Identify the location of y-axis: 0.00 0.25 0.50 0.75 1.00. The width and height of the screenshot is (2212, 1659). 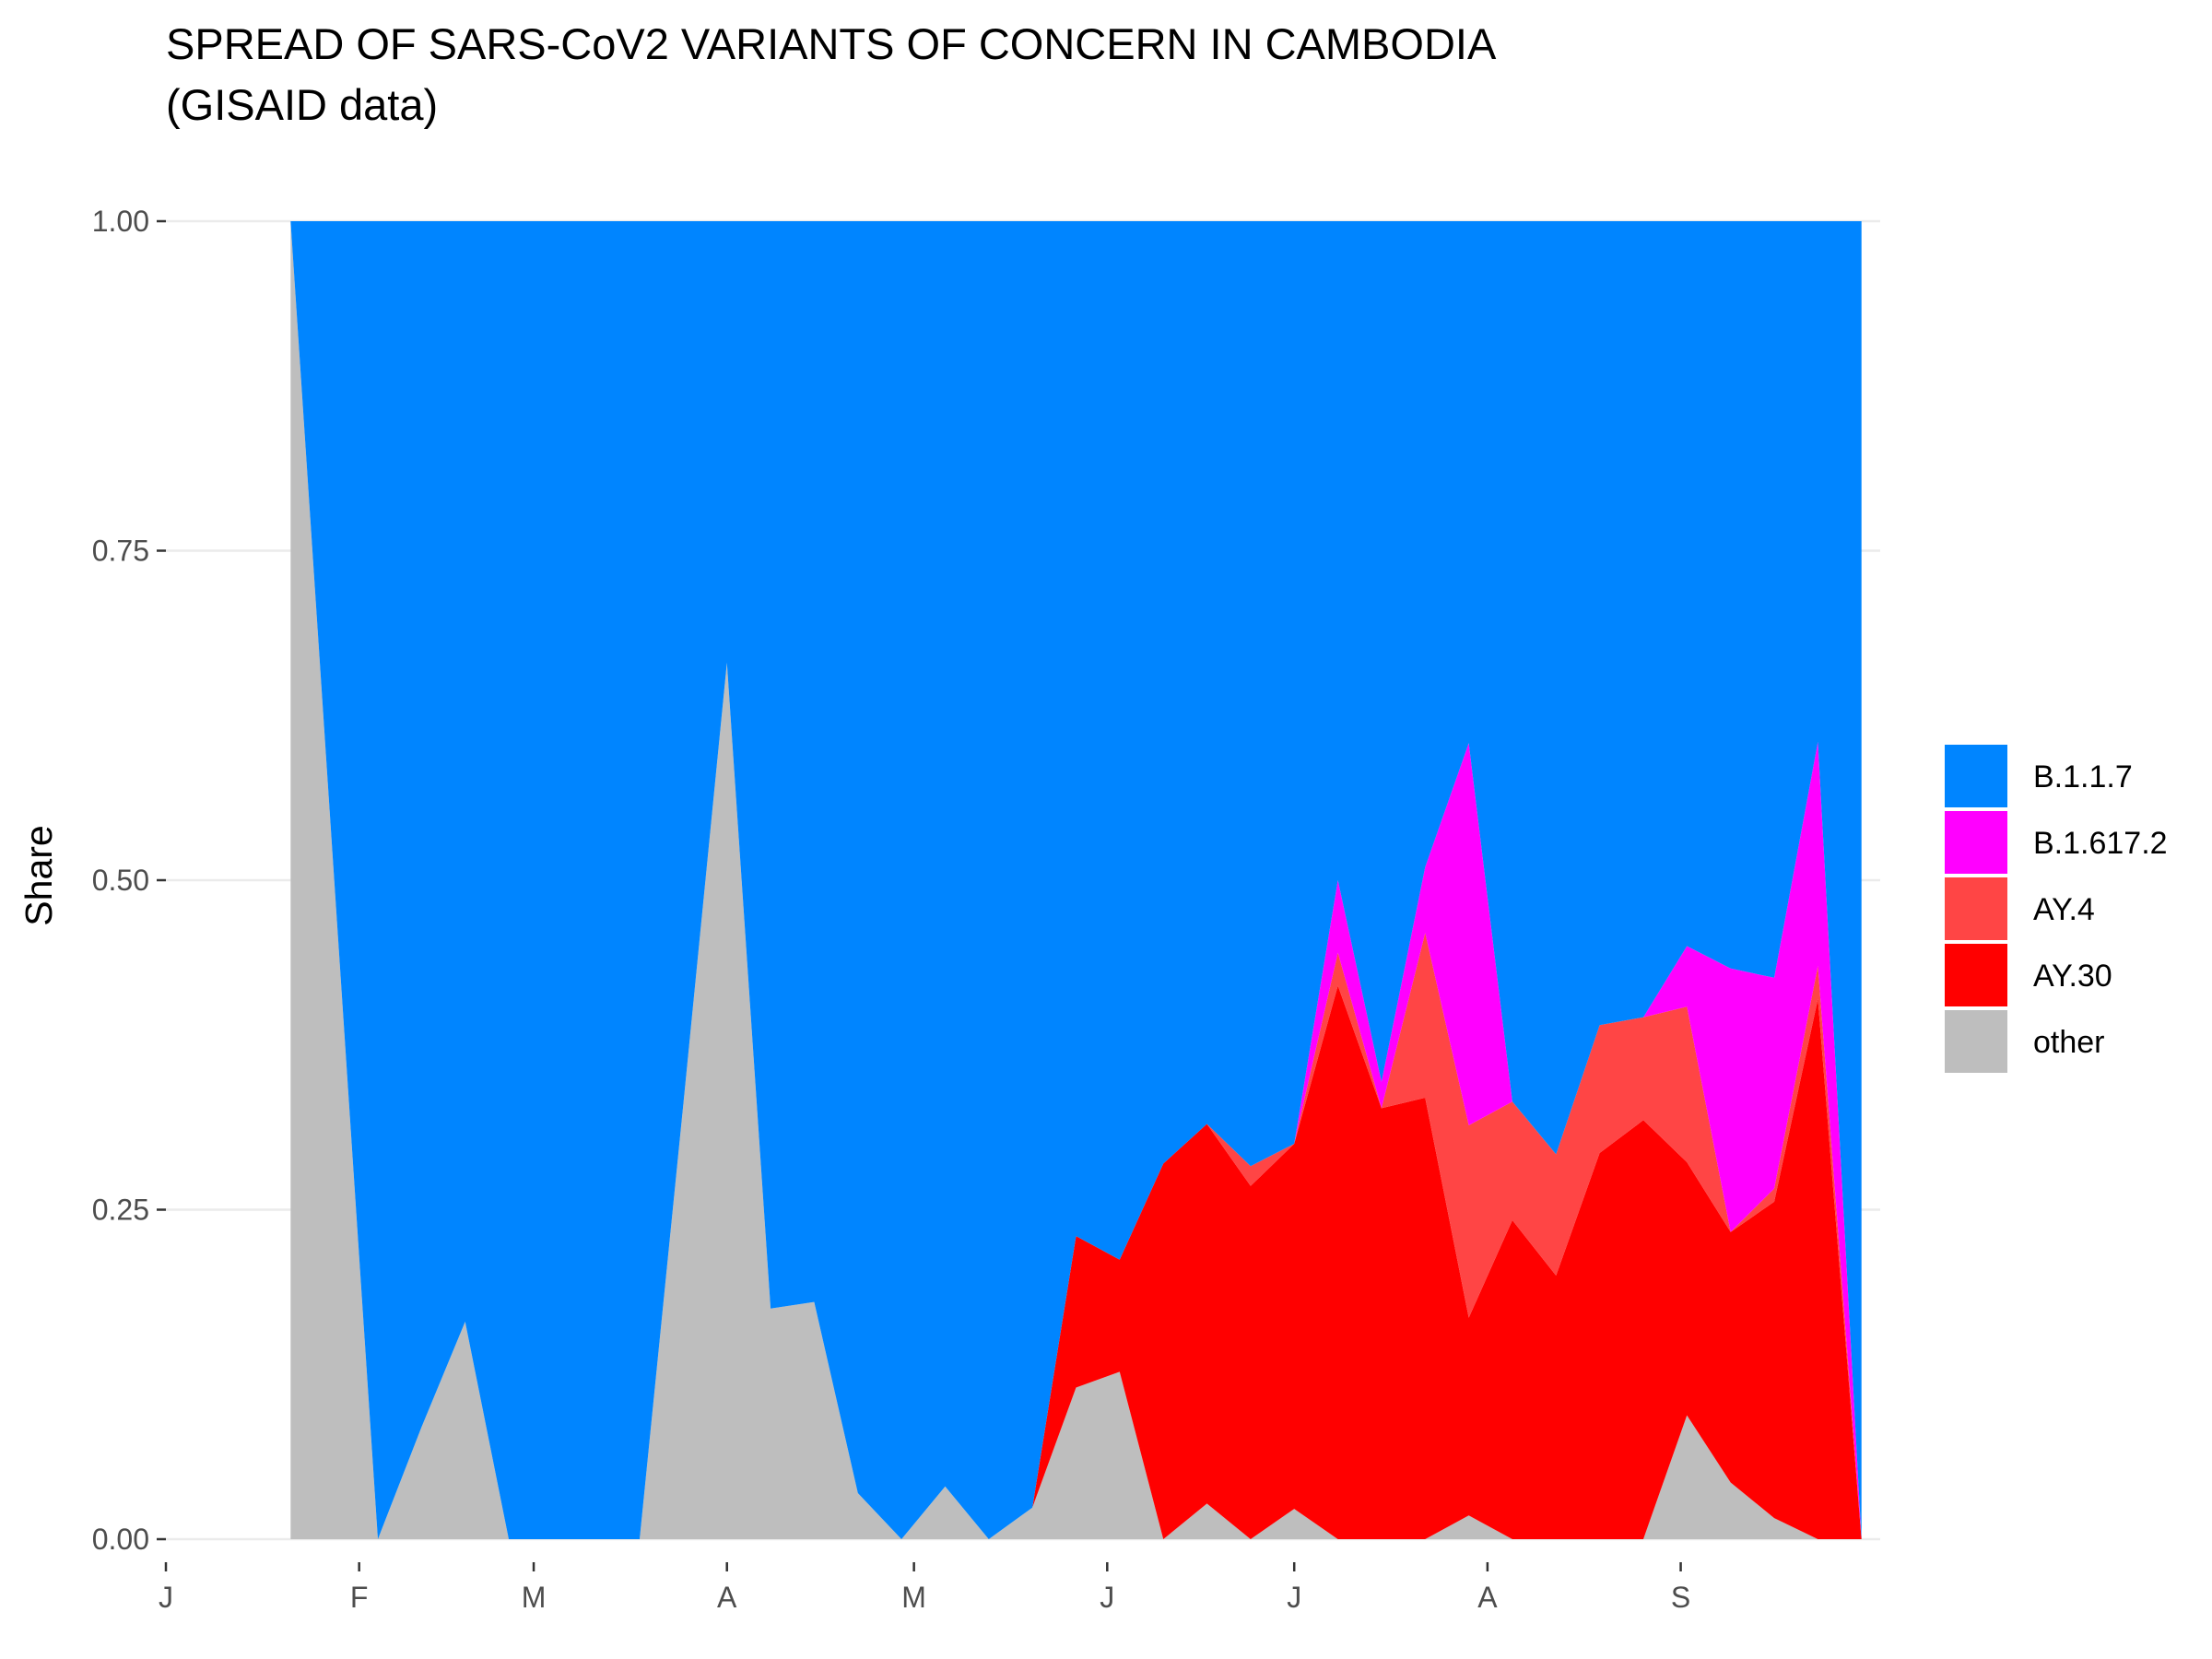
(129, 880).